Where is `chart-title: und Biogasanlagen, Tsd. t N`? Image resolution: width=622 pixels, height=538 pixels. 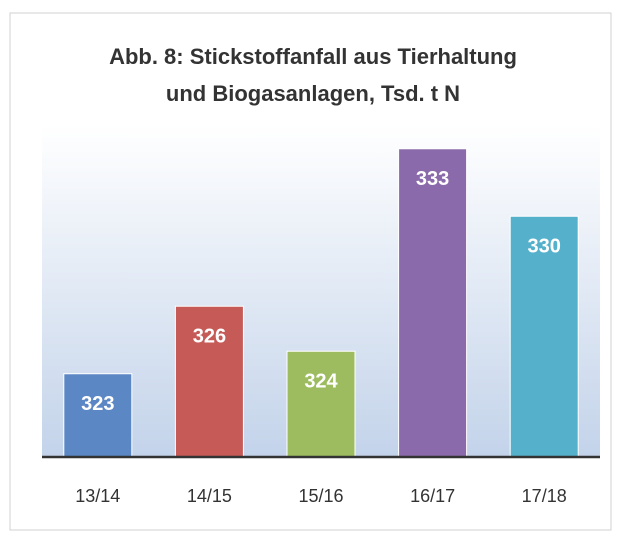
chart-title: und Biogasanlagen, Tsd. t N is located at coordinates (313, 93).